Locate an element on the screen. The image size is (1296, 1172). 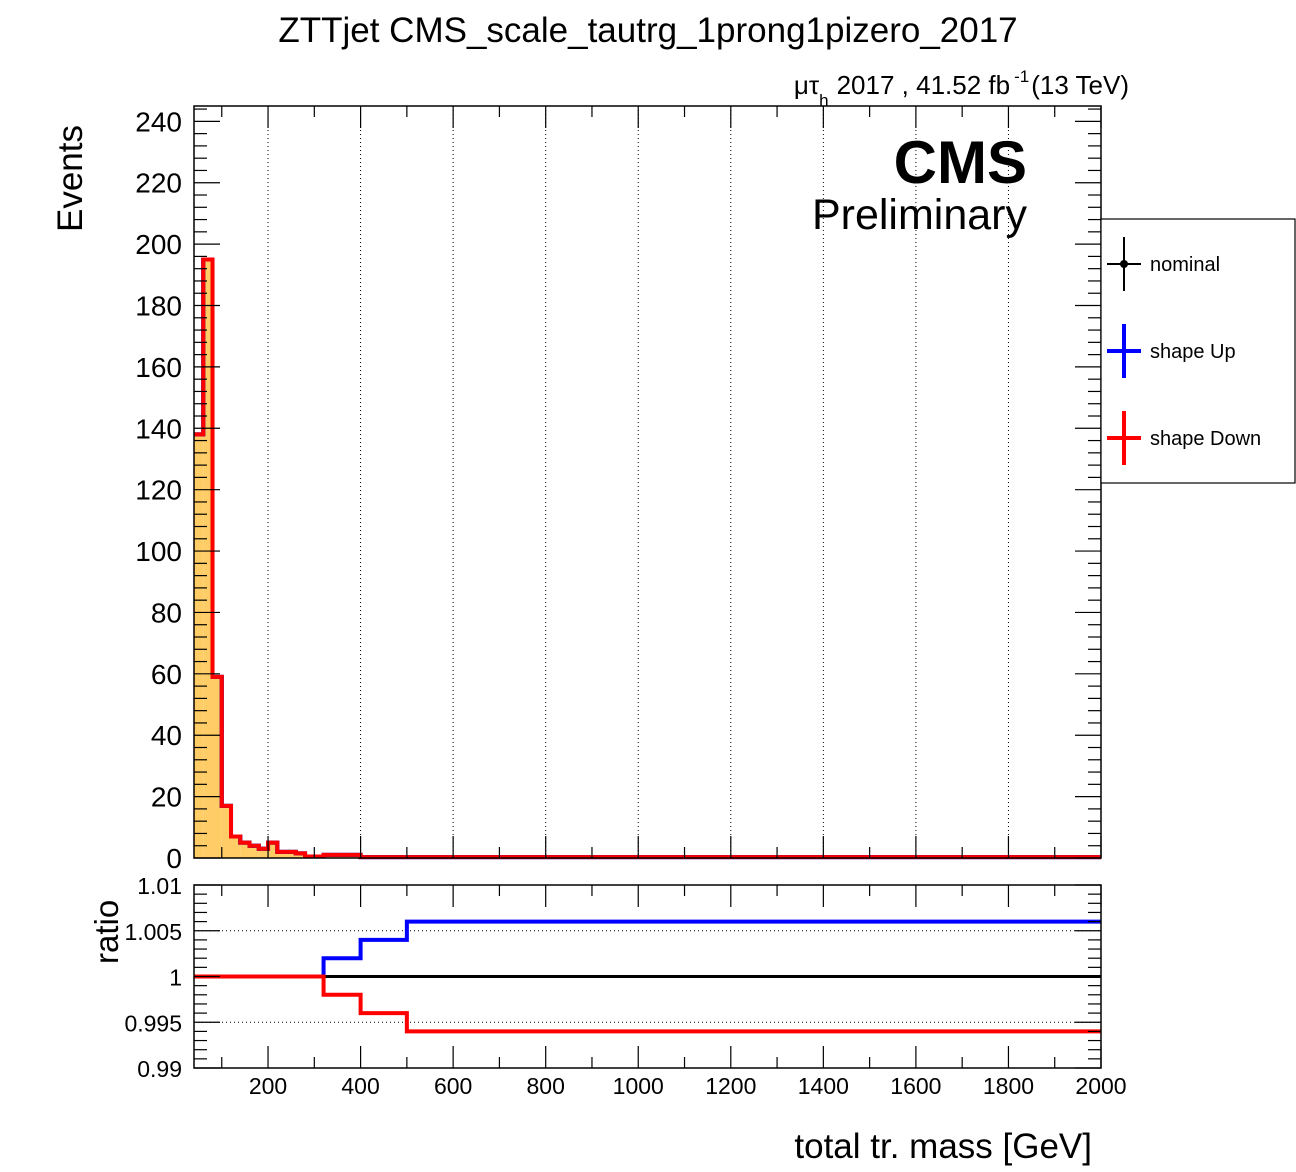
y-tick-label: 160 is located at coordinates (158, 367).